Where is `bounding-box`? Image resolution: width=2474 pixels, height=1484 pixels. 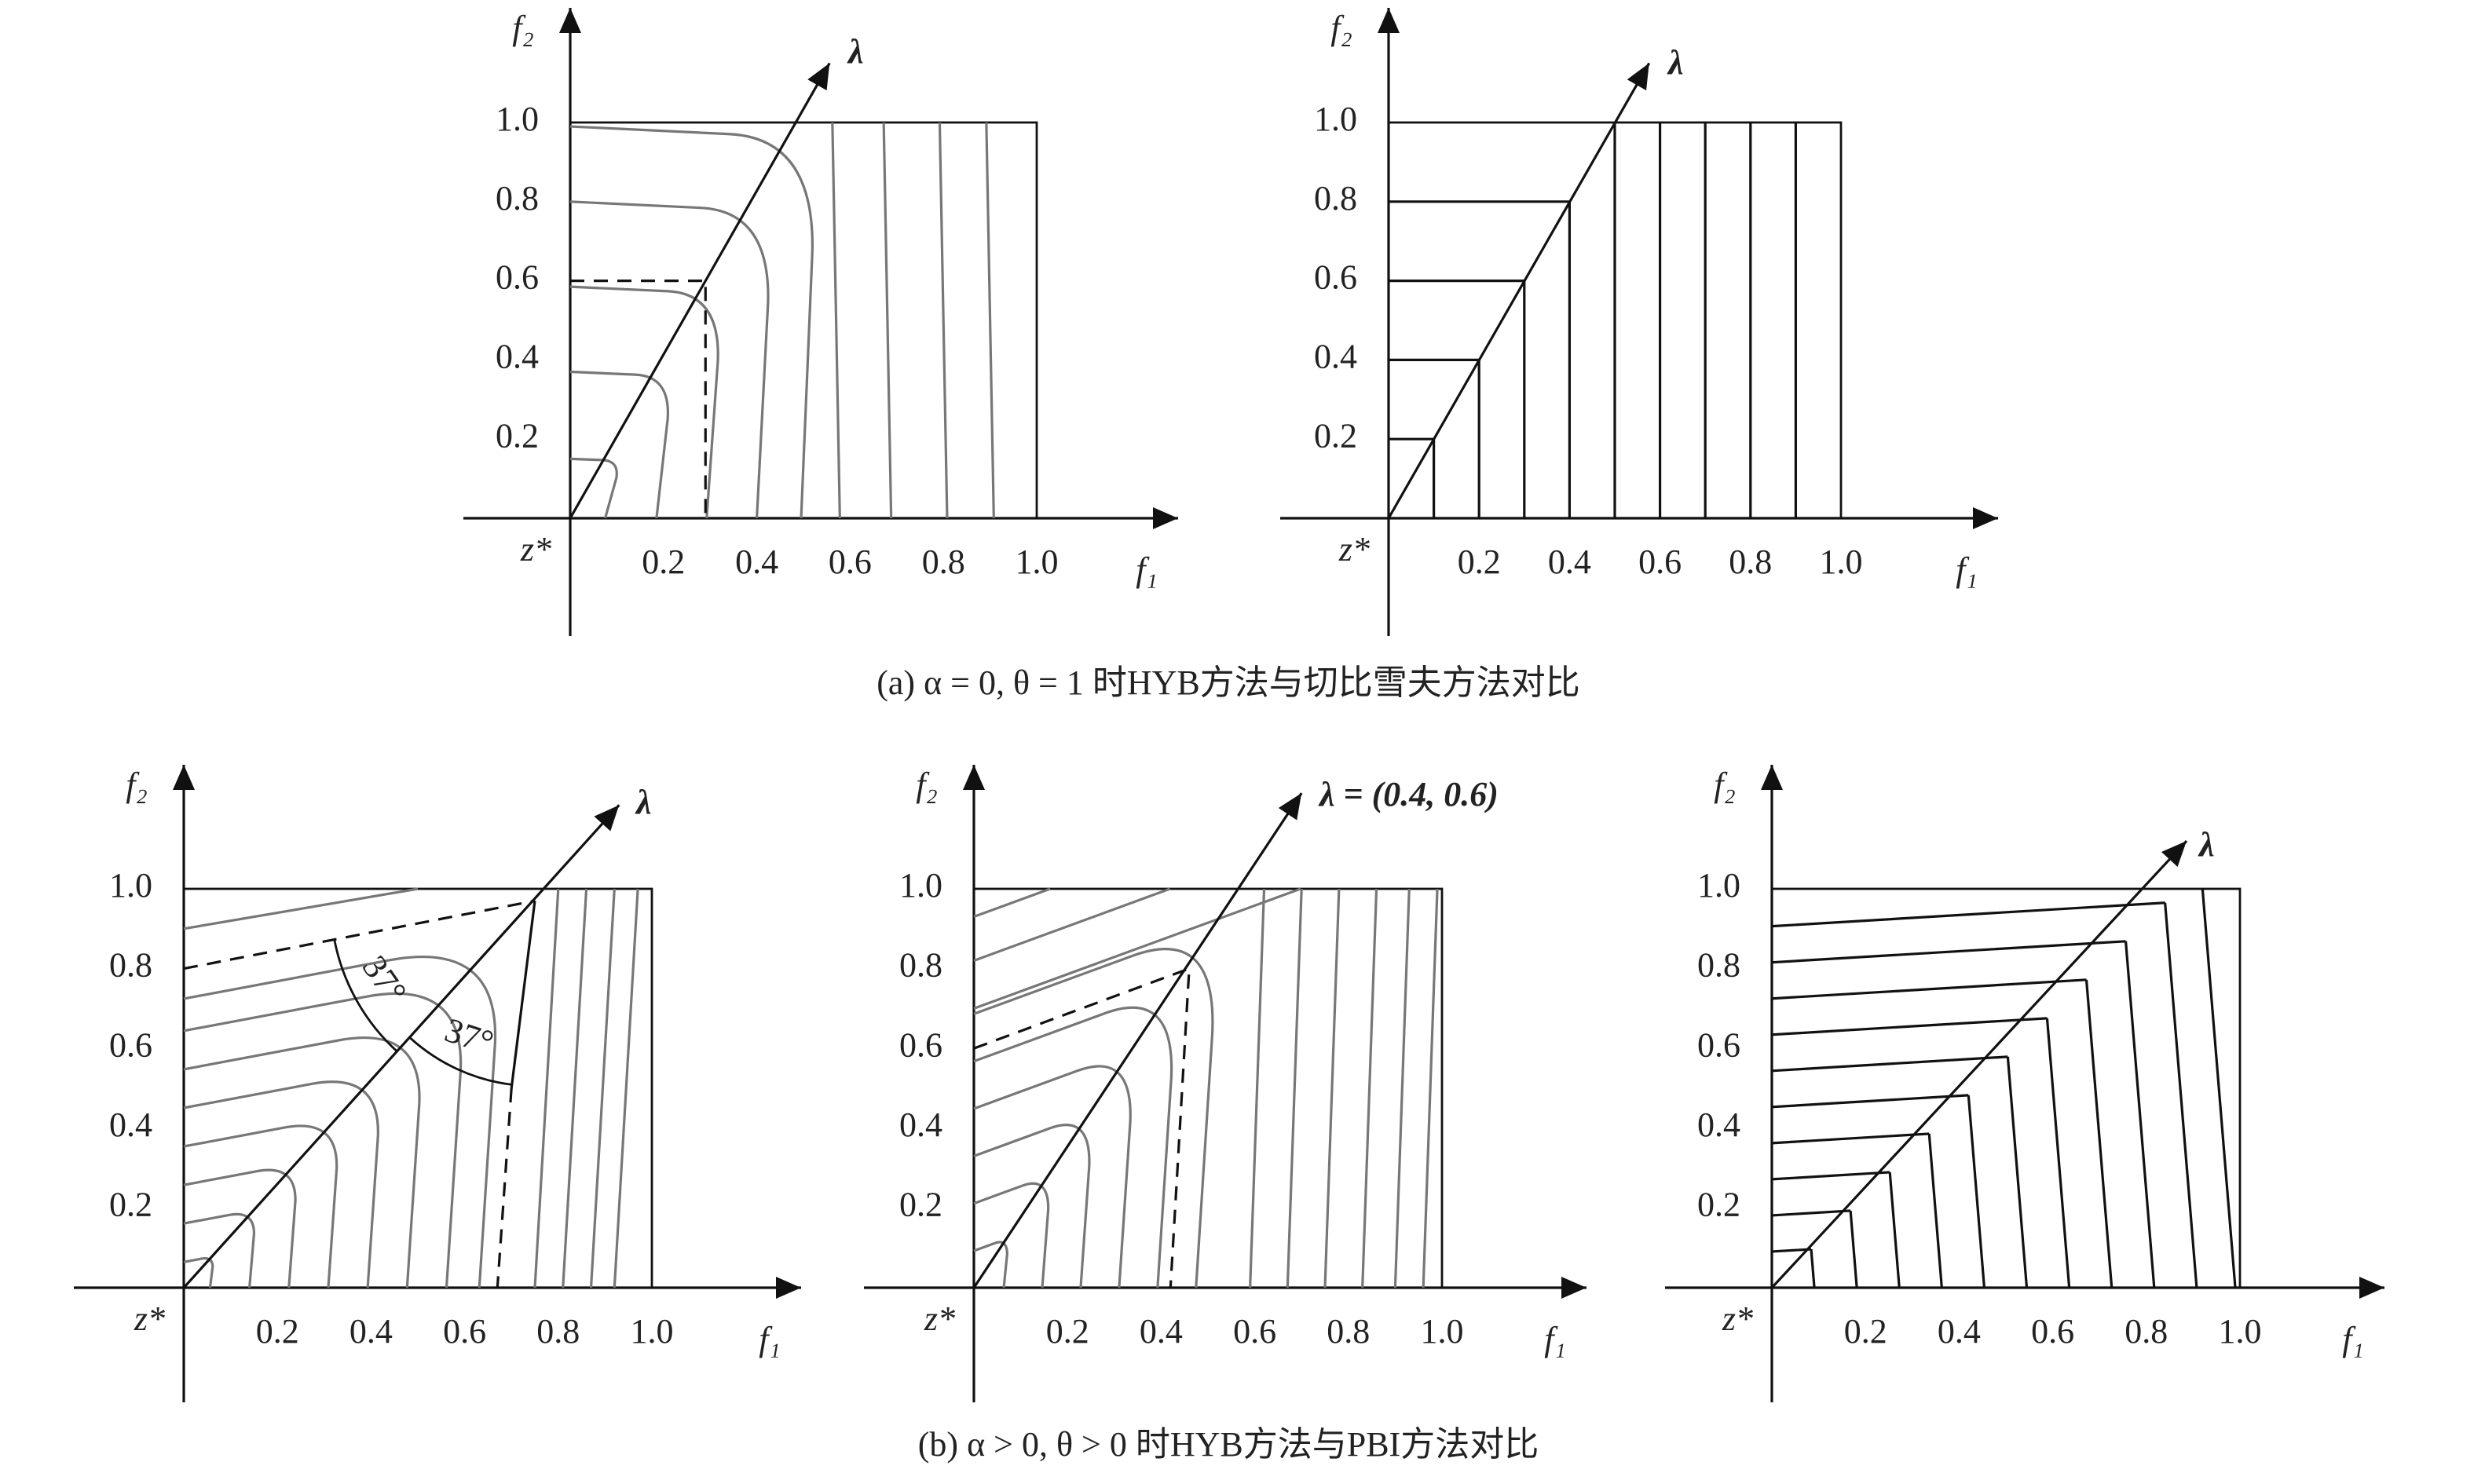
bounding-box is located at coordinates (804, 321).